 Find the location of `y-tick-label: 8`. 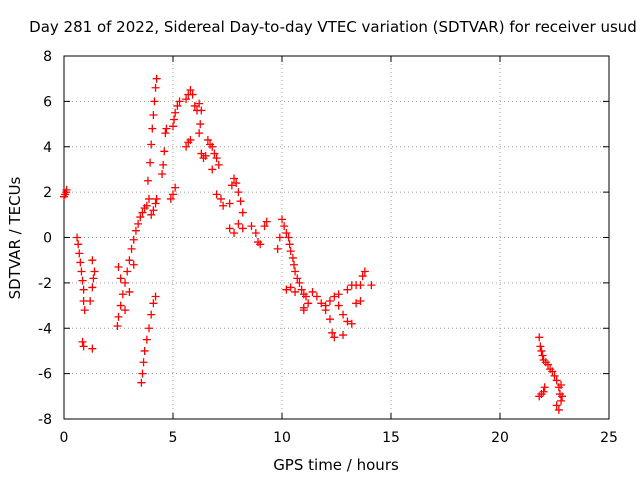

y-tick-label: 8 is located at coordinates (47, 57).